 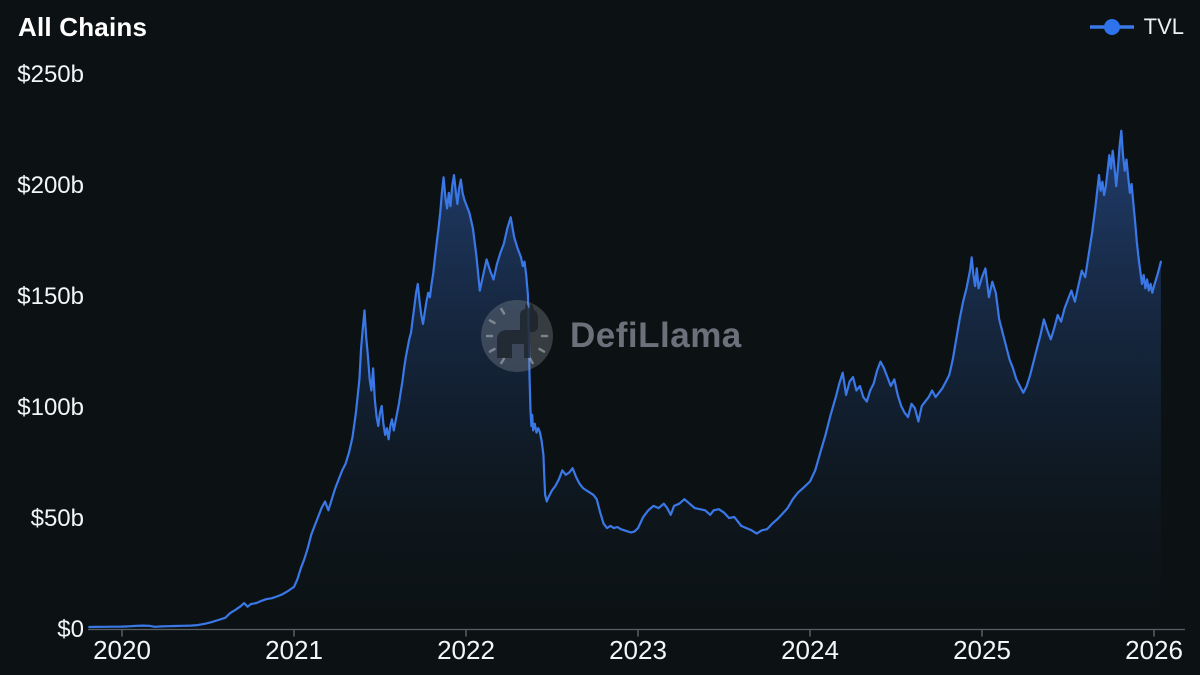 What do you see at coordinates (50, 407) in the screenshot?
I see `y-axis-label: $100b` at bounding box center [50, 407].